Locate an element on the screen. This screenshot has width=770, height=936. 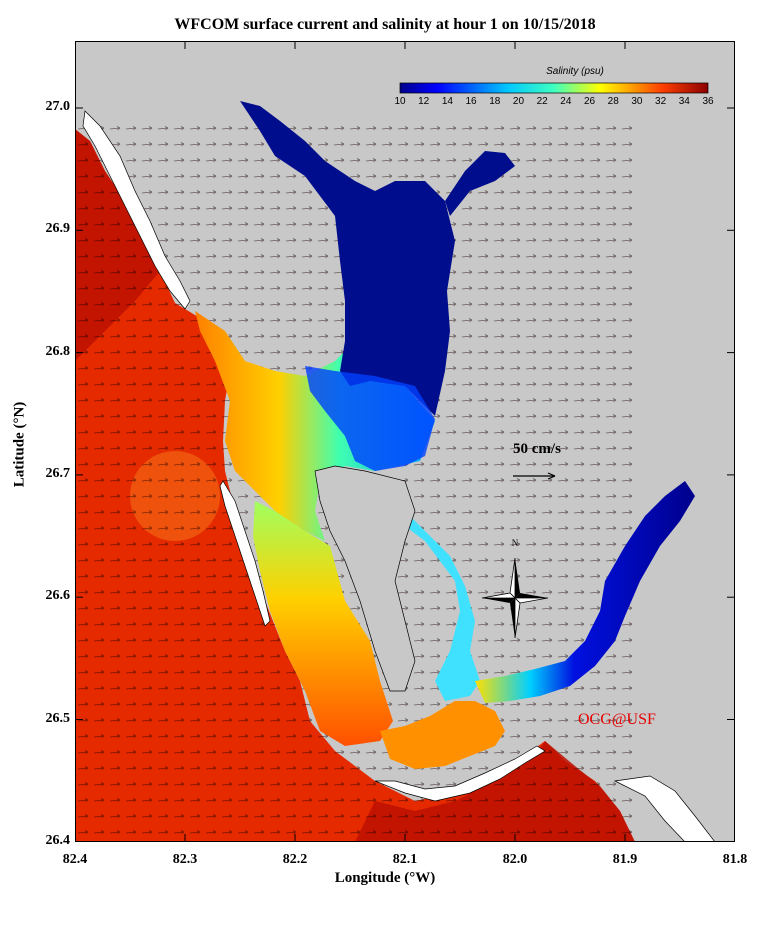
matlacha-pass-water is located at coordinates (442, 610).